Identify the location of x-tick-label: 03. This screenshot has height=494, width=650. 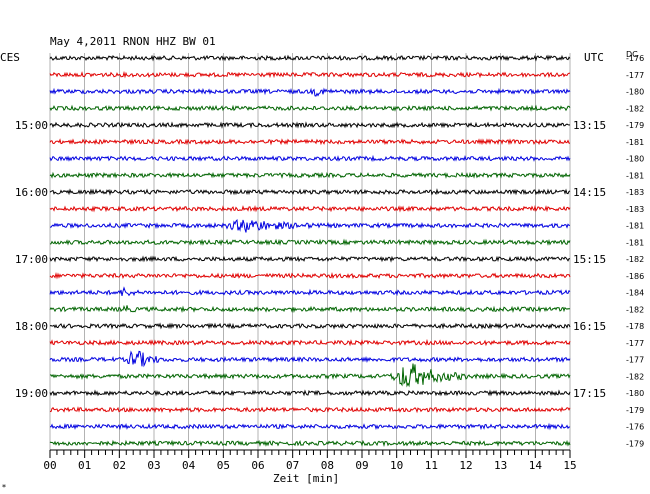
(153, 465).